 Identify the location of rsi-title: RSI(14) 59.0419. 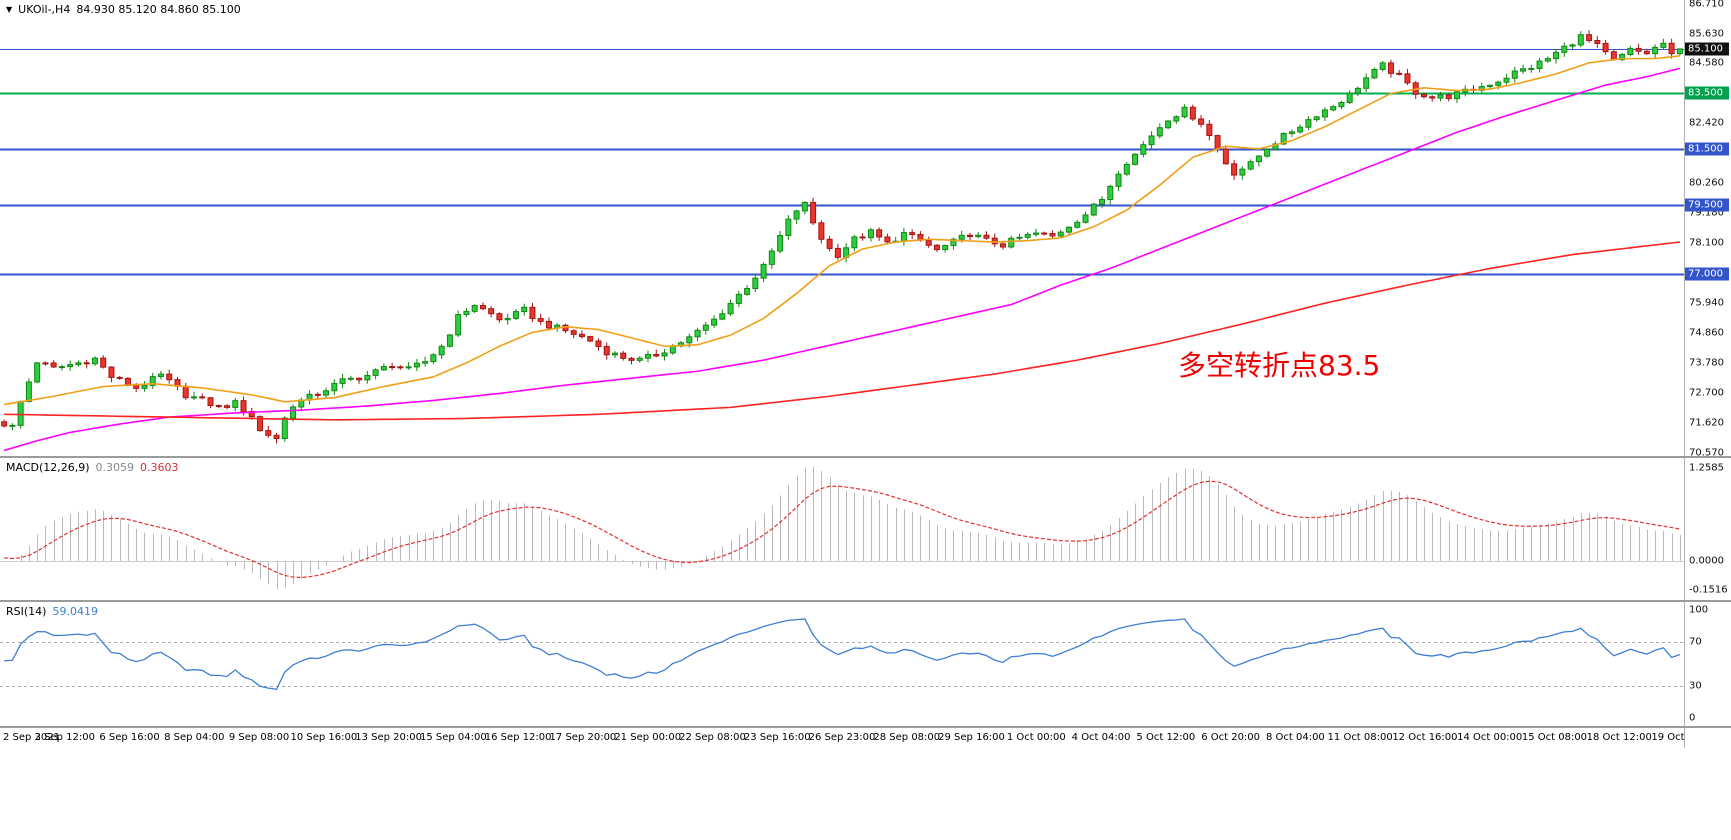
(52, 611).